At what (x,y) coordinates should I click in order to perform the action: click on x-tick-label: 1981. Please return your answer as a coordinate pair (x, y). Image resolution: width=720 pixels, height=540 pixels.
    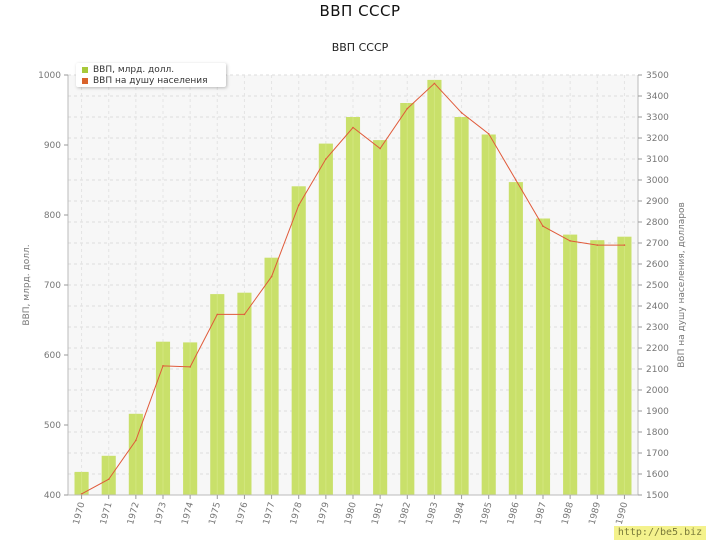
    Looking at the image, I should click on (378, 513).